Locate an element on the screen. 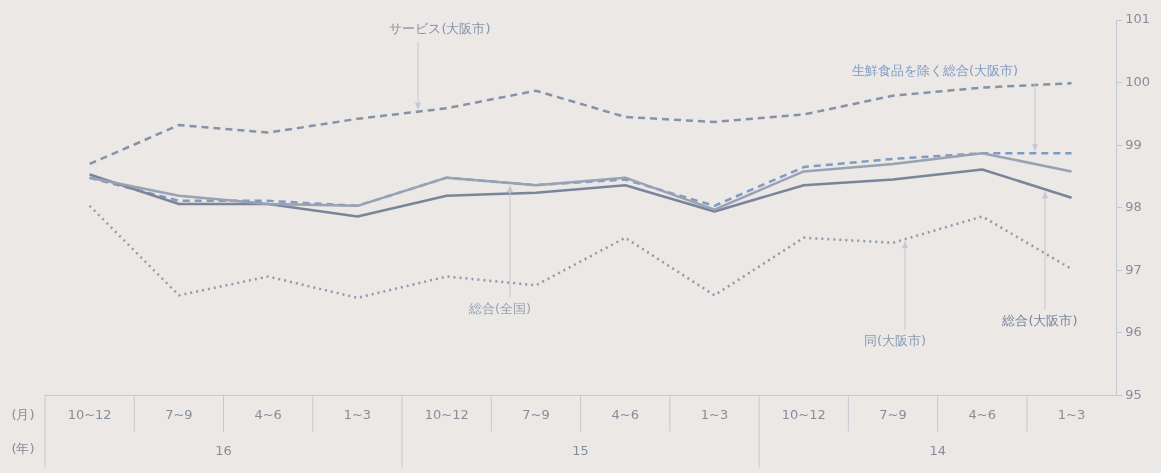 This screenshot has width=1161, height=473. text: 同(大阪市) is located at coordinates (895, 341).